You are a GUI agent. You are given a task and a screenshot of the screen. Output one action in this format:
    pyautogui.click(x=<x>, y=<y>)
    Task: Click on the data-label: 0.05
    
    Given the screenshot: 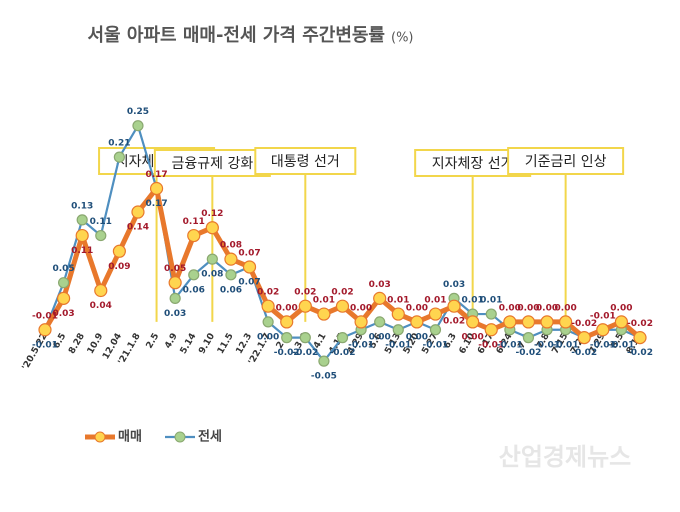 What is the action you would take?
    pyautogui.click(x=63, y=269)
    